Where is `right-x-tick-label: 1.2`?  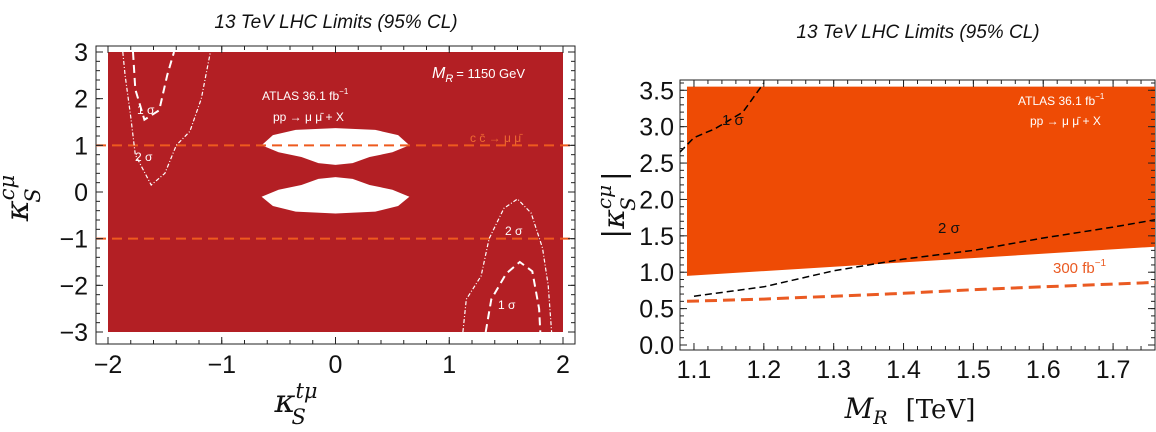 right-x-tick-label: 1.2 is located at coordinates (763, 370).